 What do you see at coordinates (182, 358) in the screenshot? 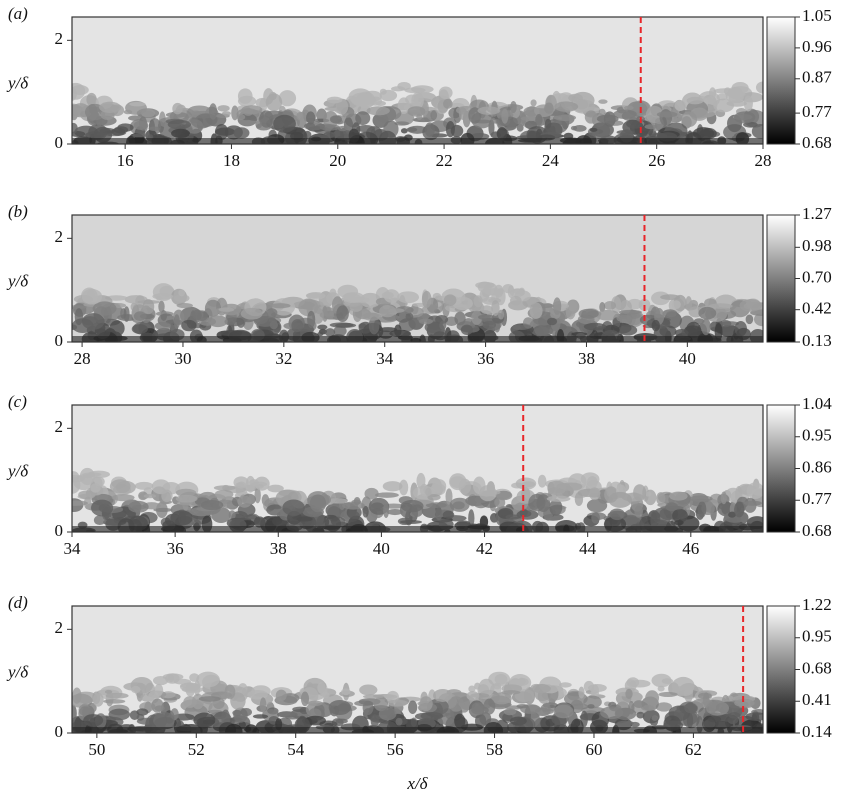
I see `x-tick-label: 30` at bounding box center [182, 358].